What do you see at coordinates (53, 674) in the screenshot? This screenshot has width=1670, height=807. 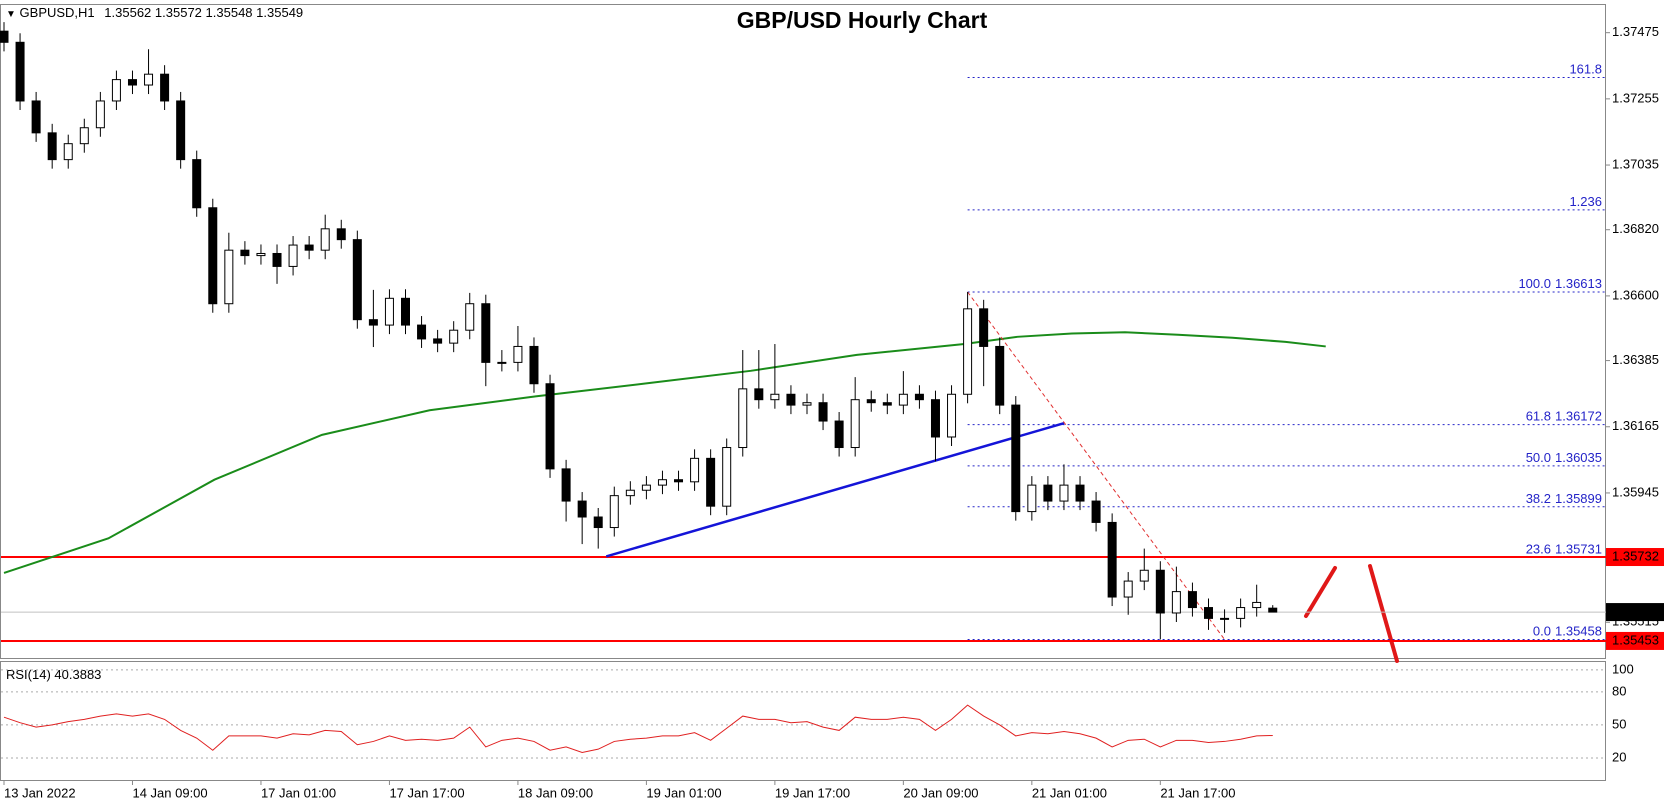 I see `rsi-header: RSI(14) 40.3883` at bounding box center [53, 674].